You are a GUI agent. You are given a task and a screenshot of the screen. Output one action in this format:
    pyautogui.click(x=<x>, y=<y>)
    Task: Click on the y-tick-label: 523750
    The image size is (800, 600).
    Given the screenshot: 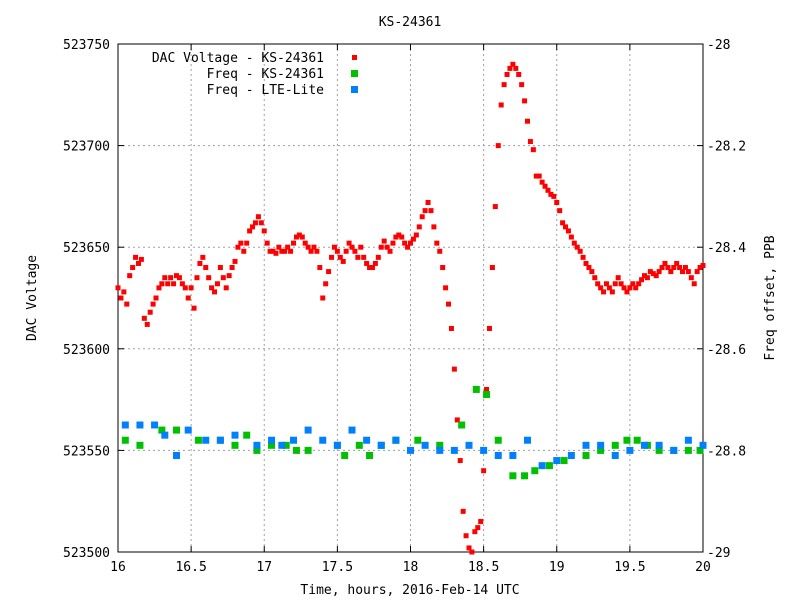 What is the action you would take?
    pyautogui.click(x=86, y=45)
    